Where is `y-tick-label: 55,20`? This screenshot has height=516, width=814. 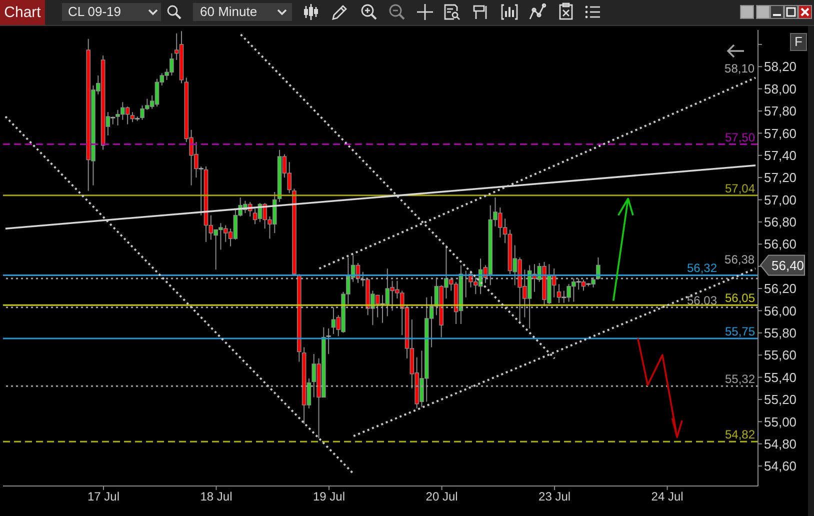 y-tick-label: 55,20 is located at coordinates (780, 400).